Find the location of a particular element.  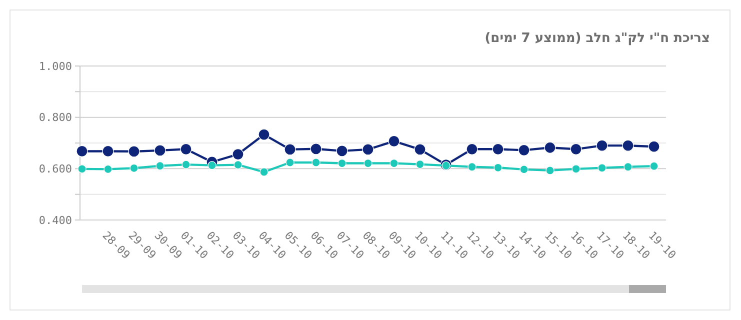

y-tick-label: 0.600 is located at coordinates (55, 169).